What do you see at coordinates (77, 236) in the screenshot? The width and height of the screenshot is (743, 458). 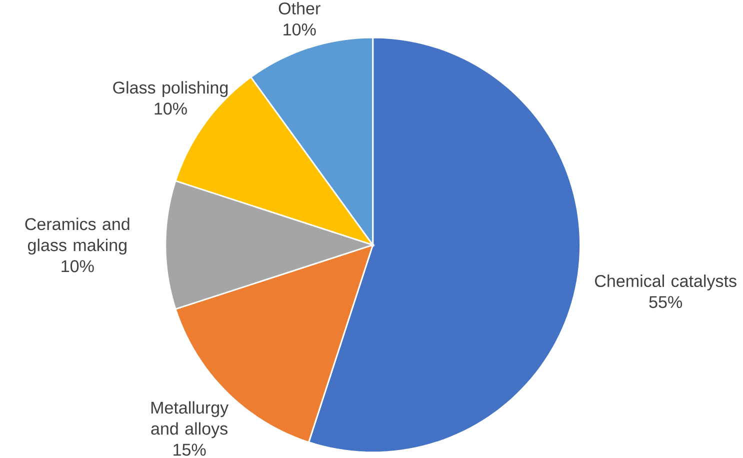 I see `slice-label: Ceramics and glass making` at bounding box center [77, 236].